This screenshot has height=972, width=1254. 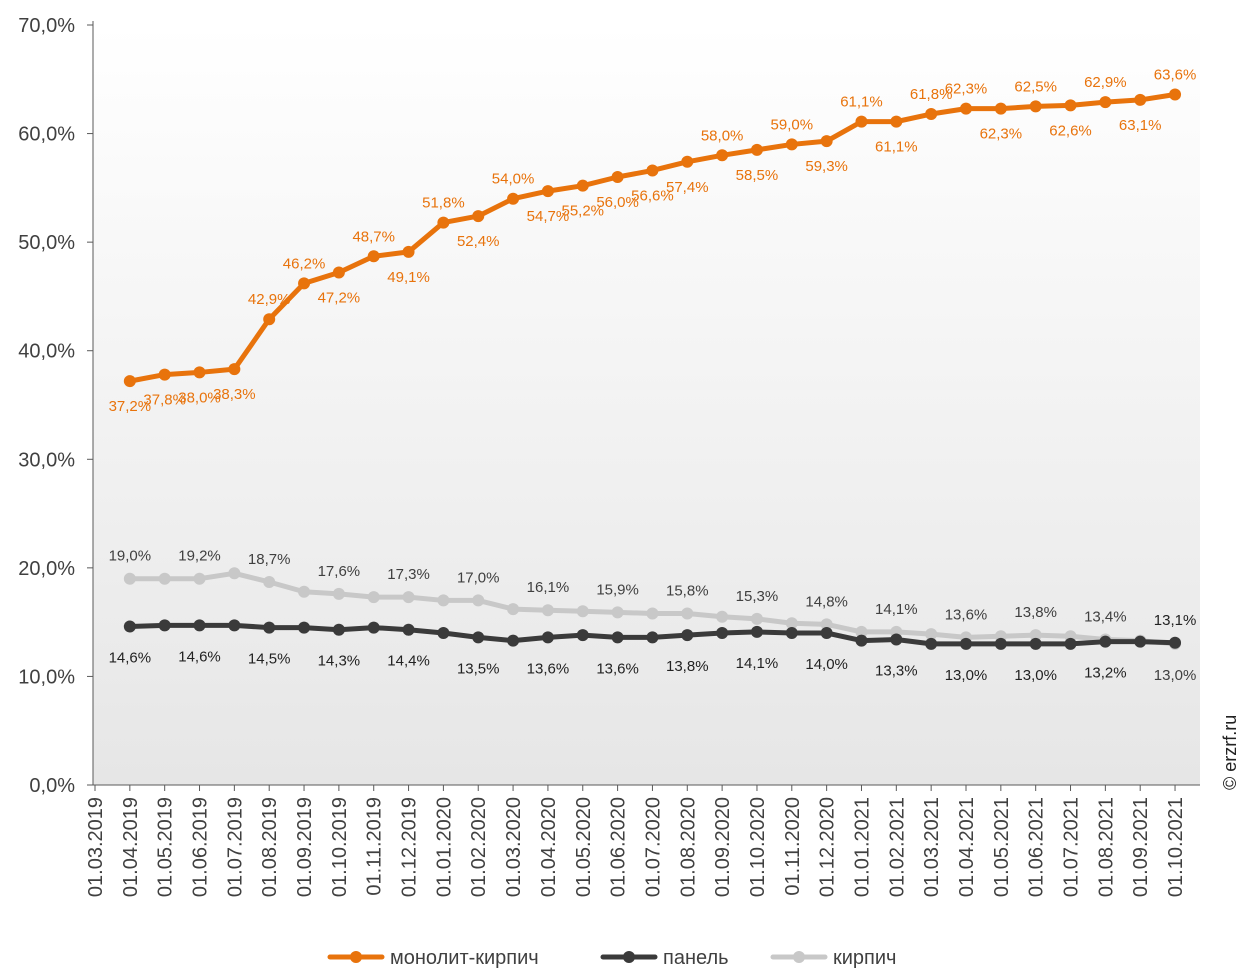 What do you see at coordinates (896, 609) in the screenshot?
I see `data-label: 14,1%` at bounding box center [896, 609].